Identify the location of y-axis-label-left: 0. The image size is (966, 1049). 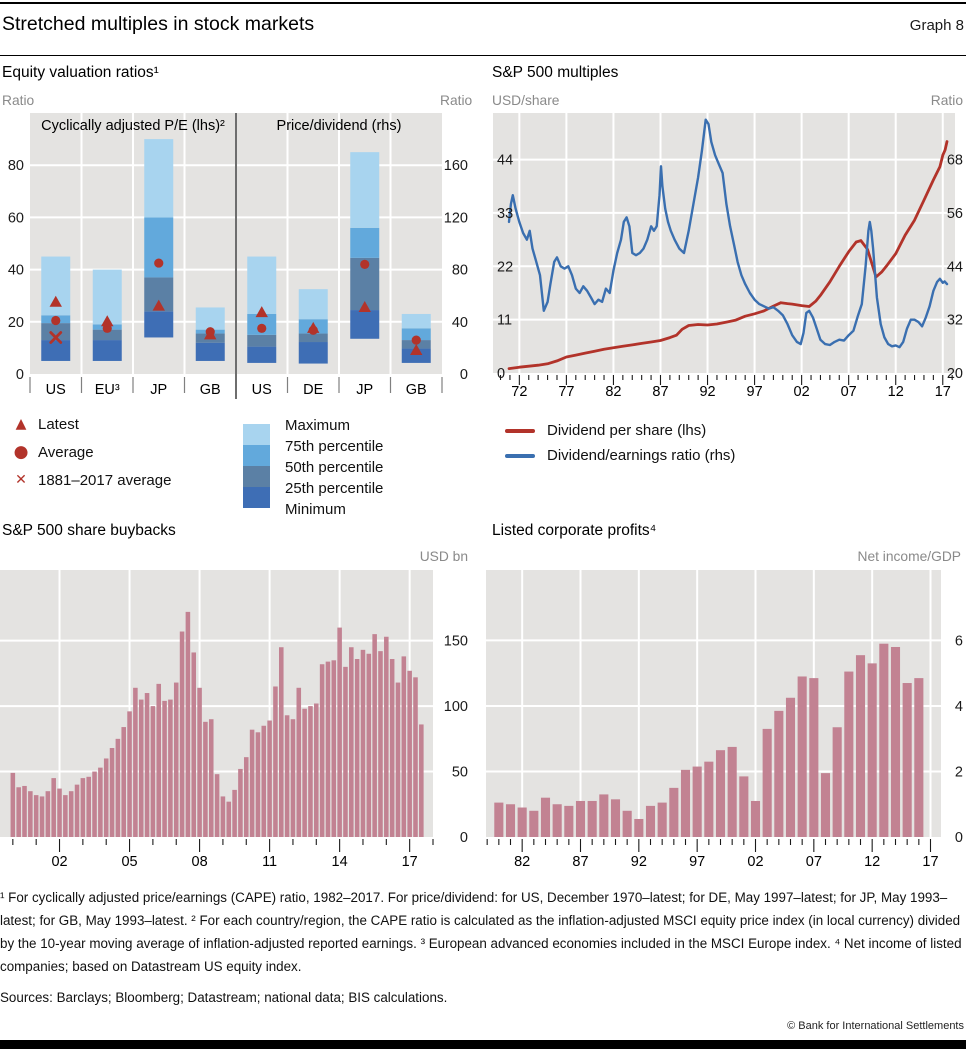
(20, 375).